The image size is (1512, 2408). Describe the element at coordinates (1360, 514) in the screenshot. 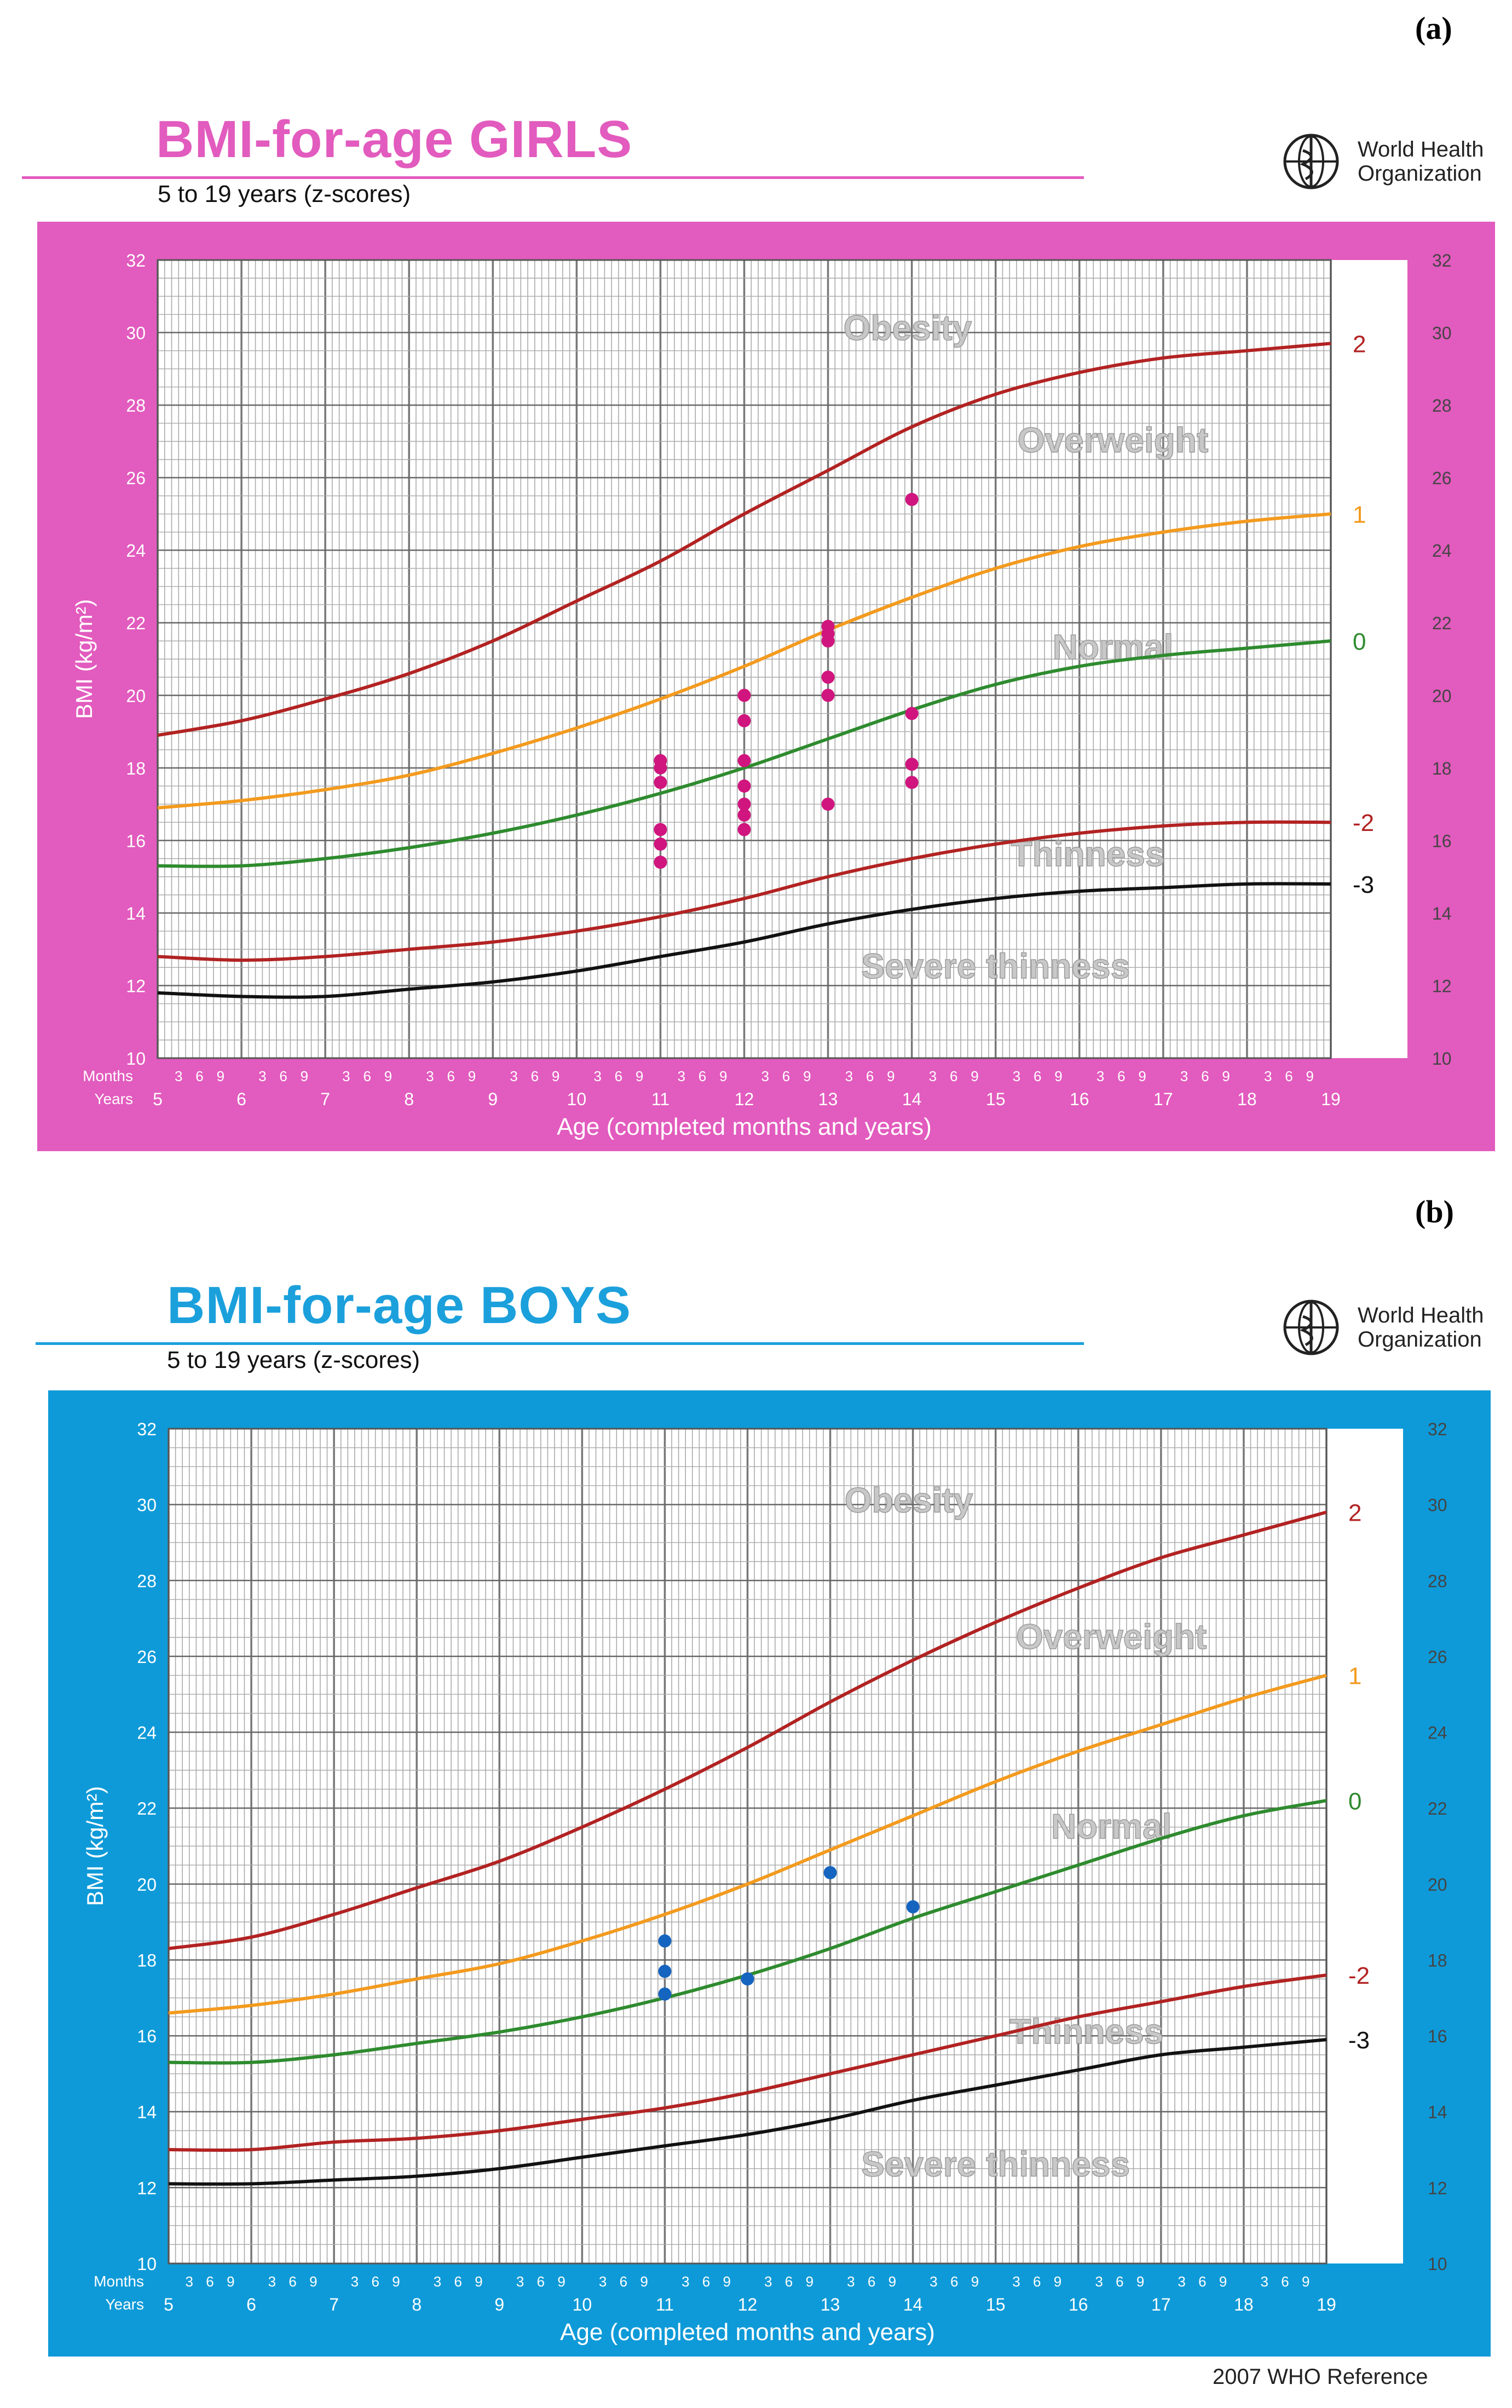

I see `zscore-label: 1` at that location.